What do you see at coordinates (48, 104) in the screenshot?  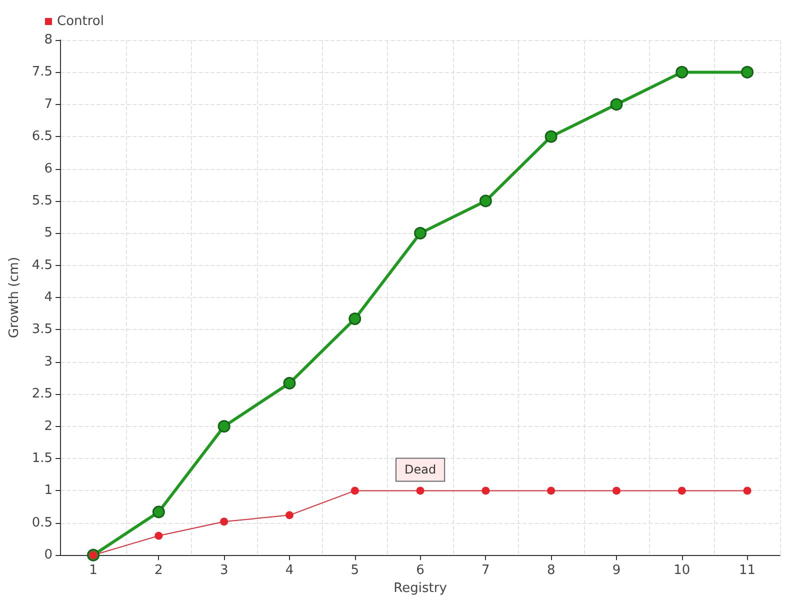 I see `y-tick-label: 7` at bounding box center [48, 104].